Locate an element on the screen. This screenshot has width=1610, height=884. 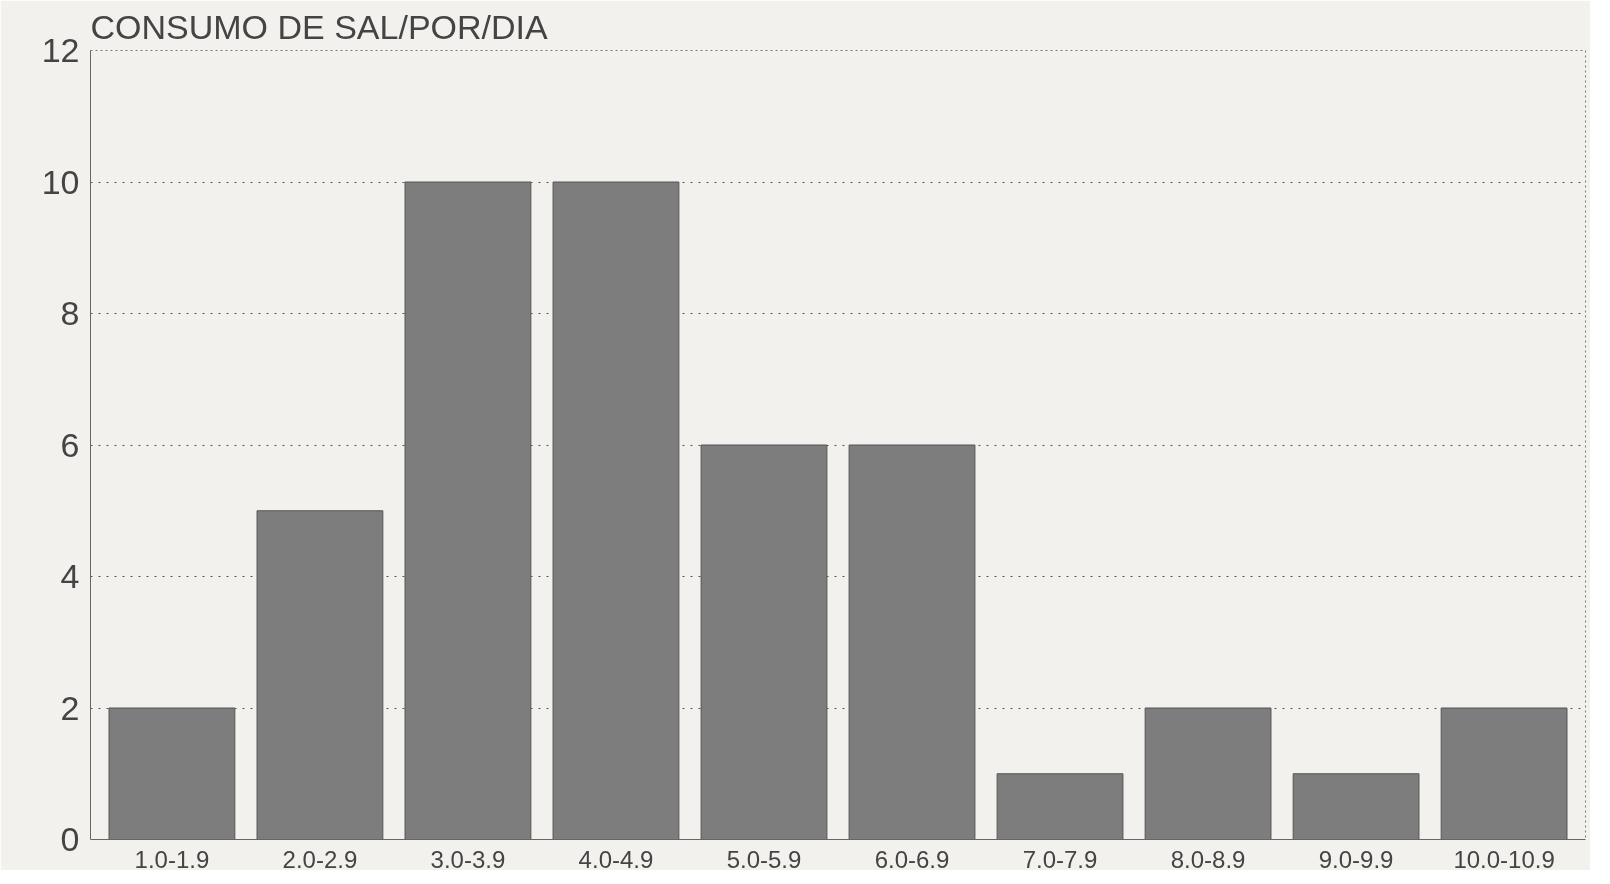
x-tick-label: 5.0-5.9 is located at coordinates (764, 859).